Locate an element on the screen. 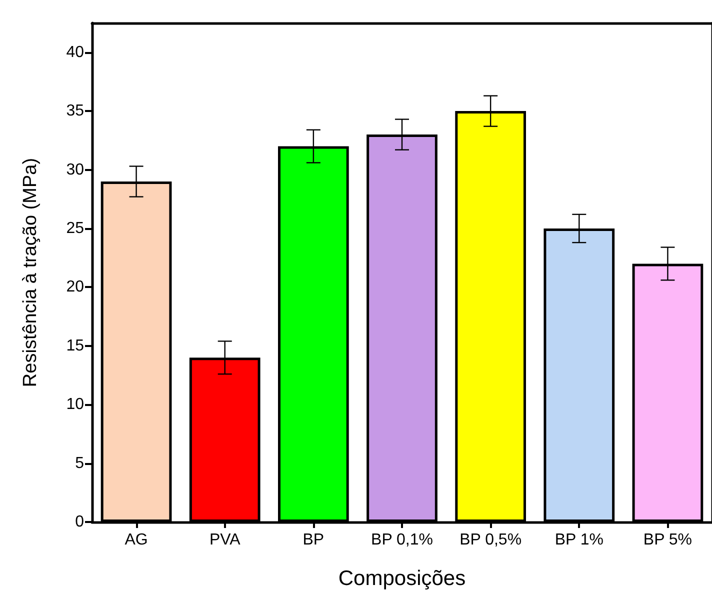 The width and height of the screenshot is (712, 612). x-tick-label: BP 0,5% is located at coordinates (491, 540).